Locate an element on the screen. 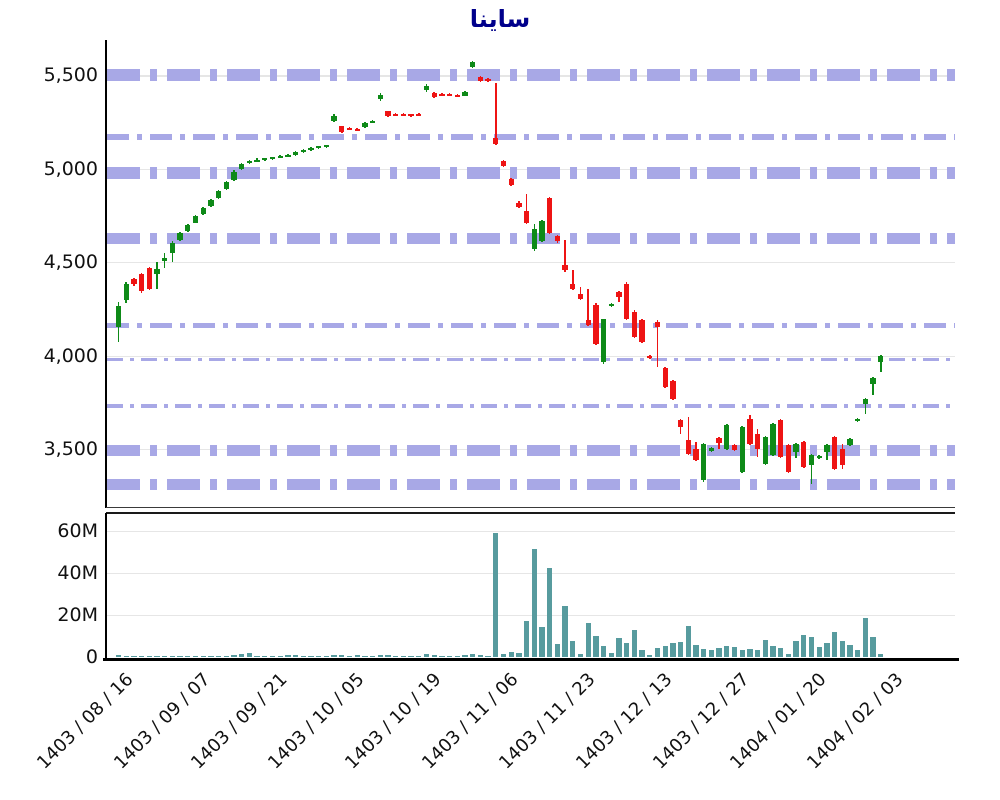 The width and height of the screenshot is (1000, 800). support-resistance-line is located at coordinates (531, 326).